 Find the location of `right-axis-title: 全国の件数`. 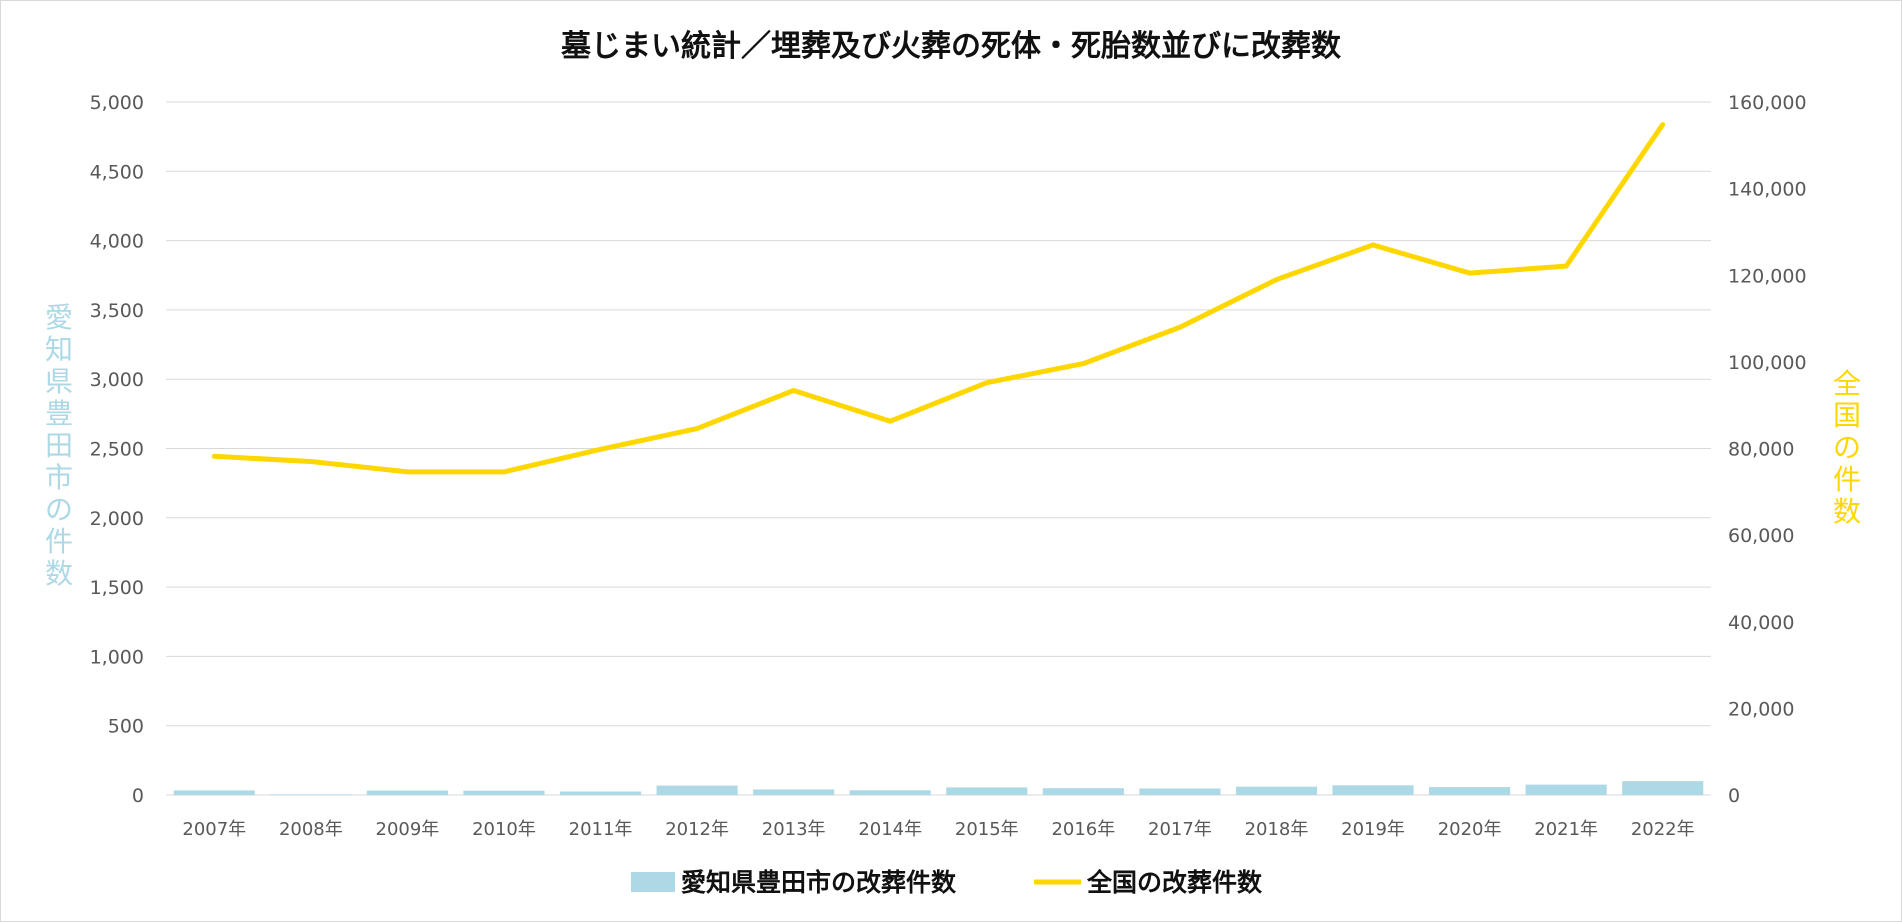

right-axis-title: 全国の件数 is located at coordinates (1847, 447).